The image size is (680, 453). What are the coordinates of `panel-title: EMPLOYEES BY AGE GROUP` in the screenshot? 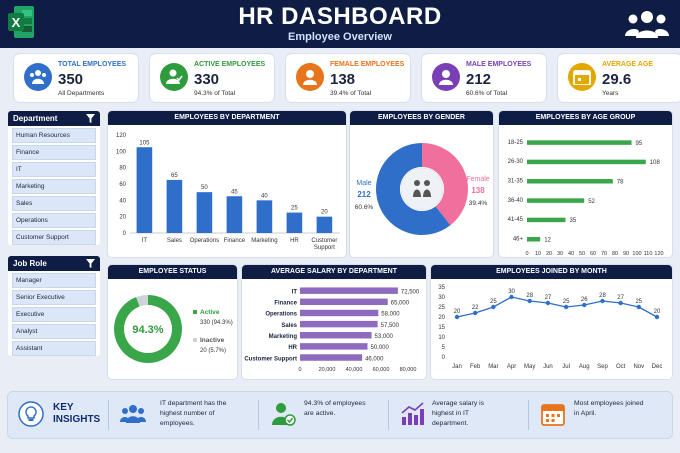 It's located at (585, 118).